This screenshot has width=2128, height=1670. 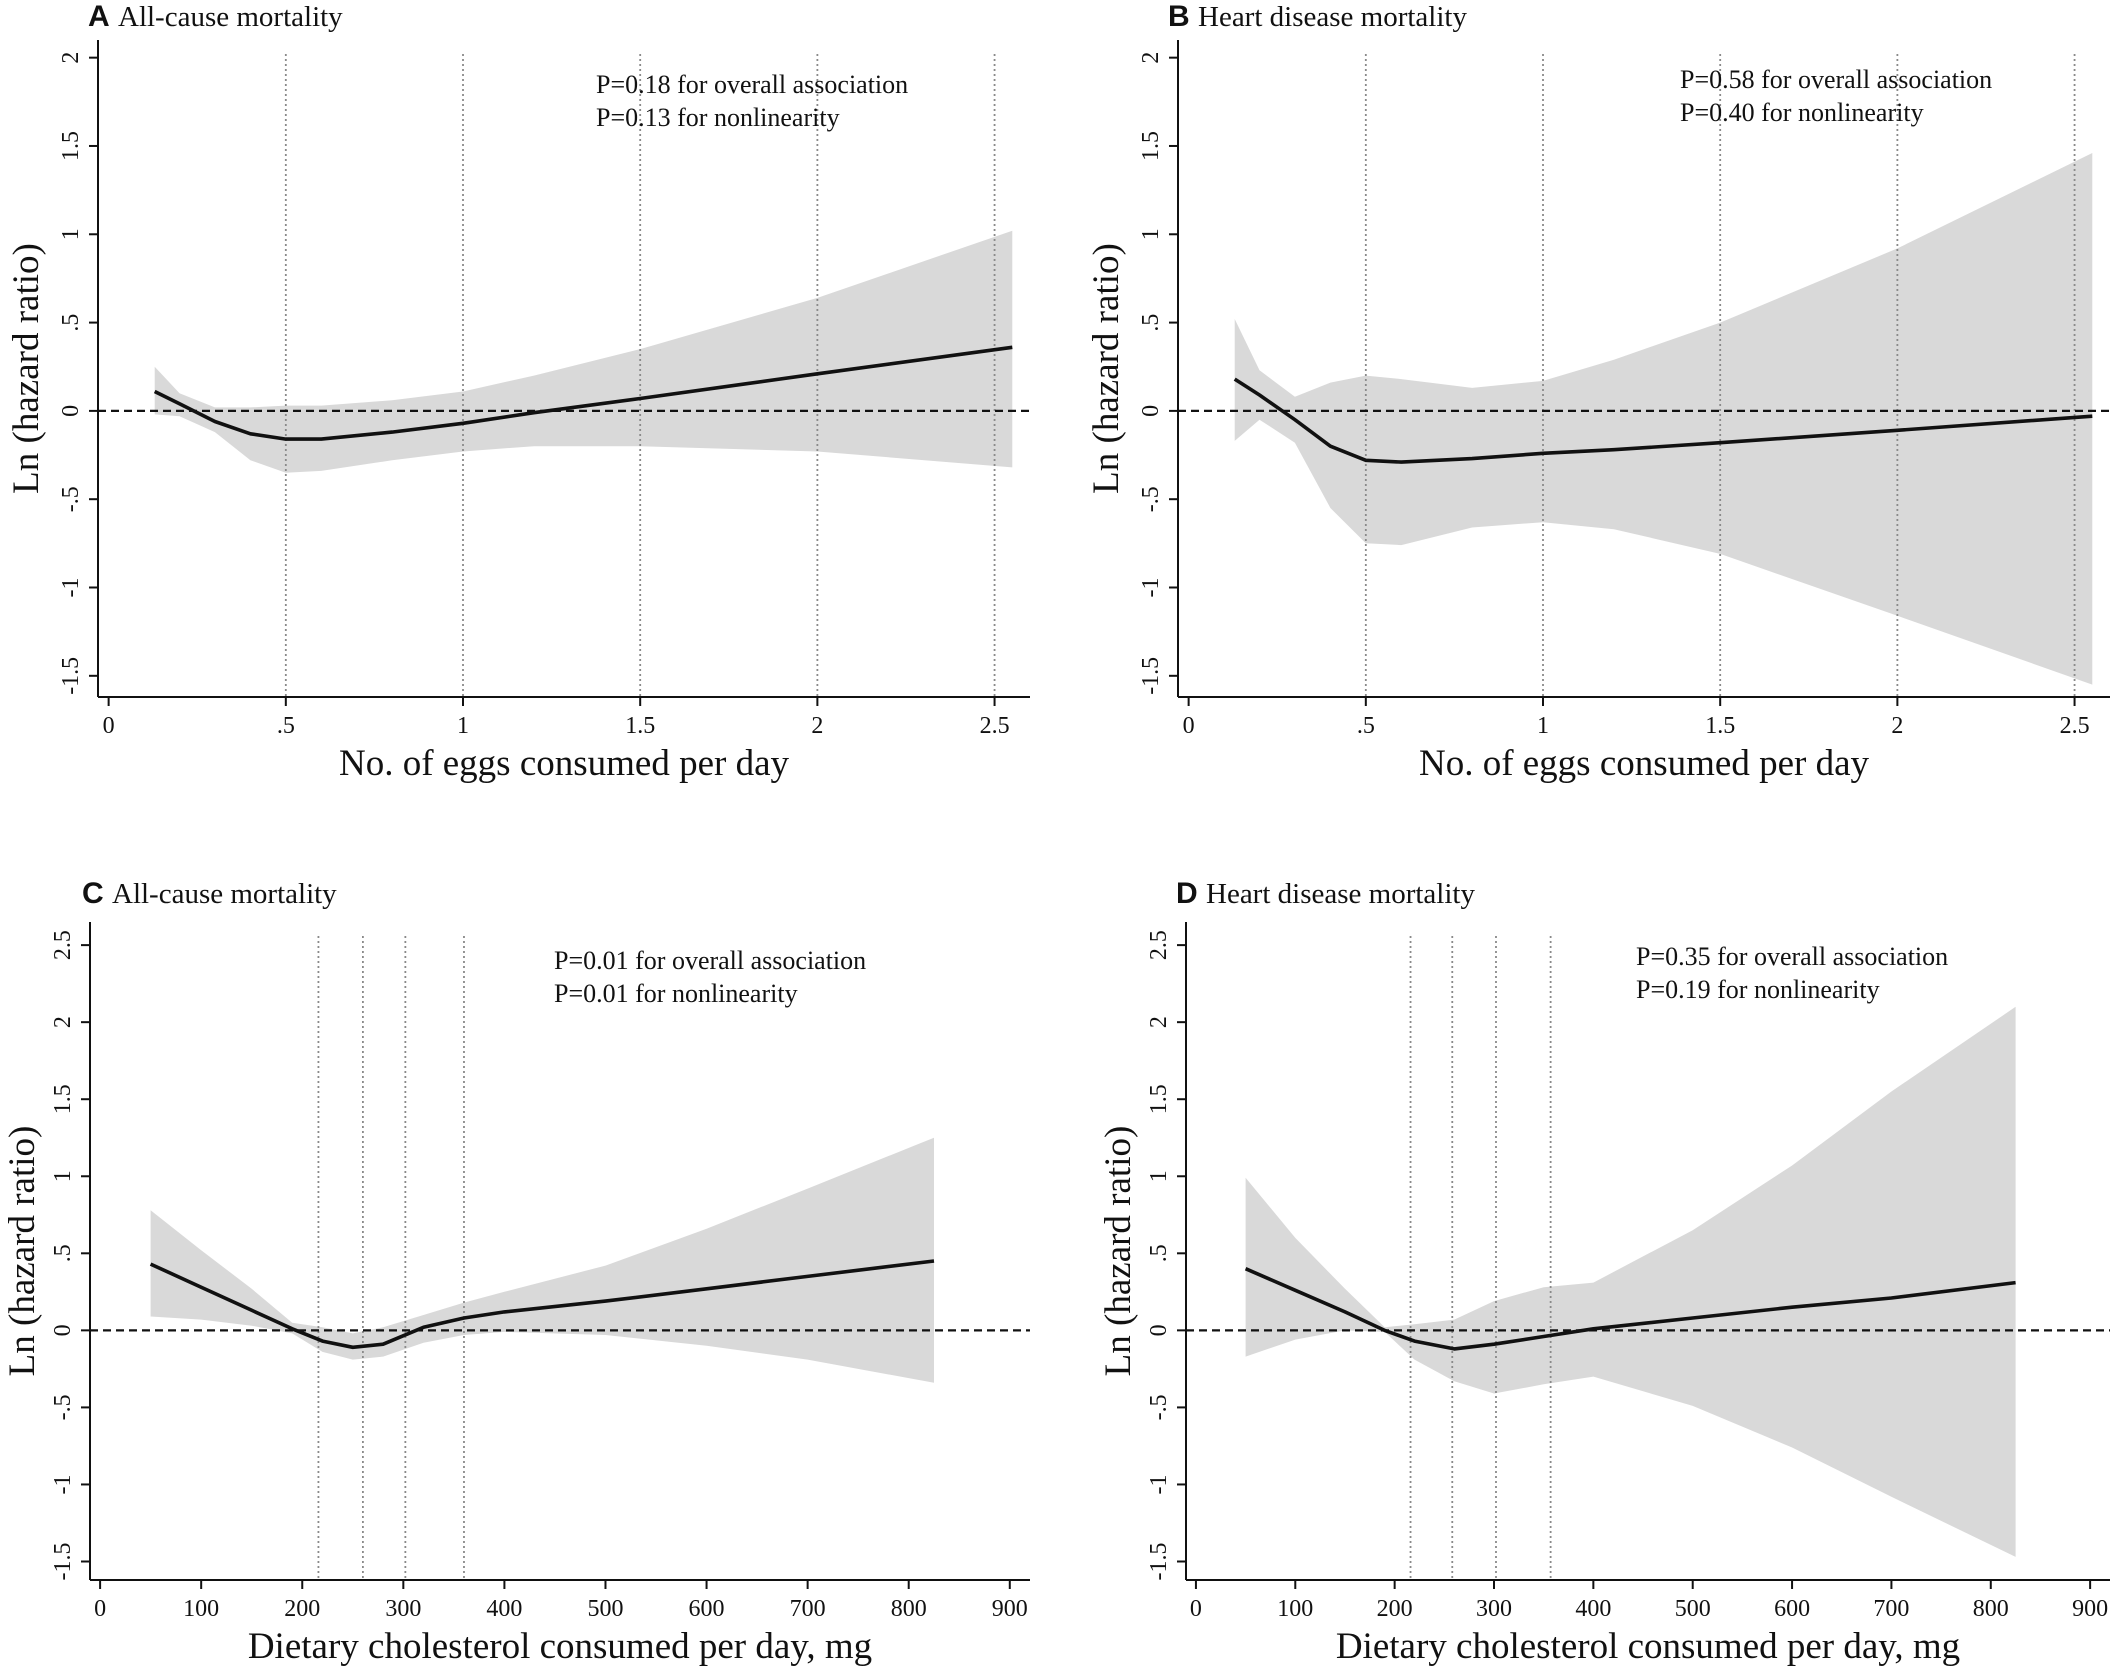 I want to click on p-value-annotation: P=0.35 for overall association, so click(x=1792, y=956).